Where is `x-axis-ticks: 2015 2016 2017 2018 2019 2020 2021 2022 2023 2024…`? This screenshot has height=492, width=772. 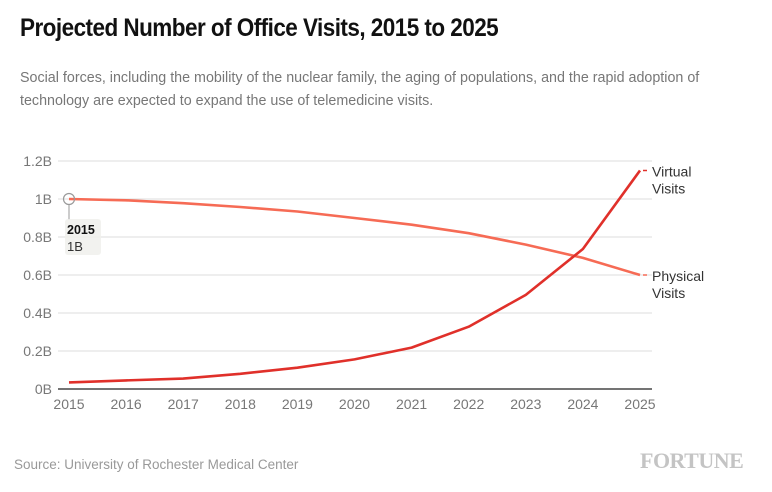 x-axis-ticks: 2015 2016 2017 2018 2019 2020 2021 2022 2023 2024… is located at coordinates (354, 404).